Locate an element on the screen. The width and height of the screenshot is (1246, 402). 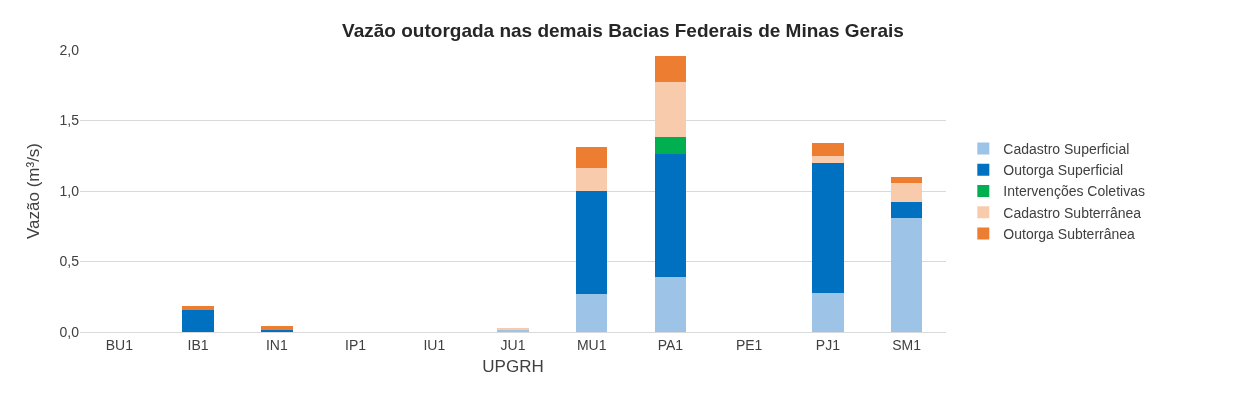
x-tick-label: SM1 is located at coordinates (907, 344).